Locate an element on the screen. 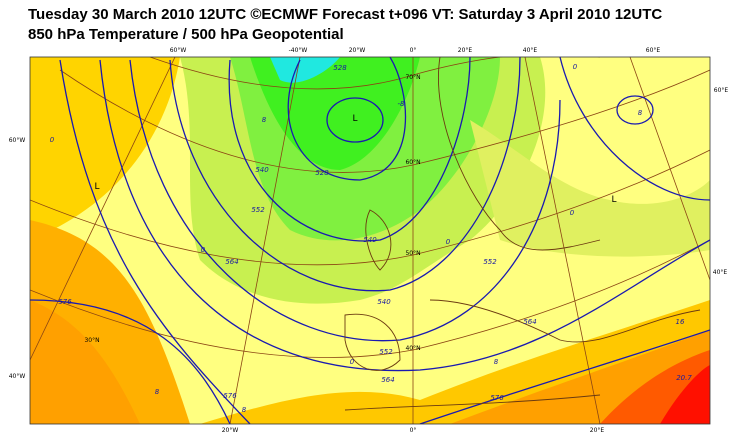 The height and width of the screenshot is (442, 739). cold-zone is located at coordinates (335, 113).